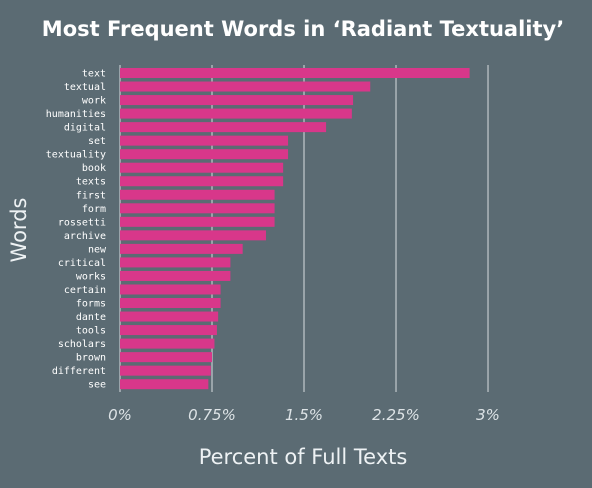  I want to click on bar-form, so click(197, 208).